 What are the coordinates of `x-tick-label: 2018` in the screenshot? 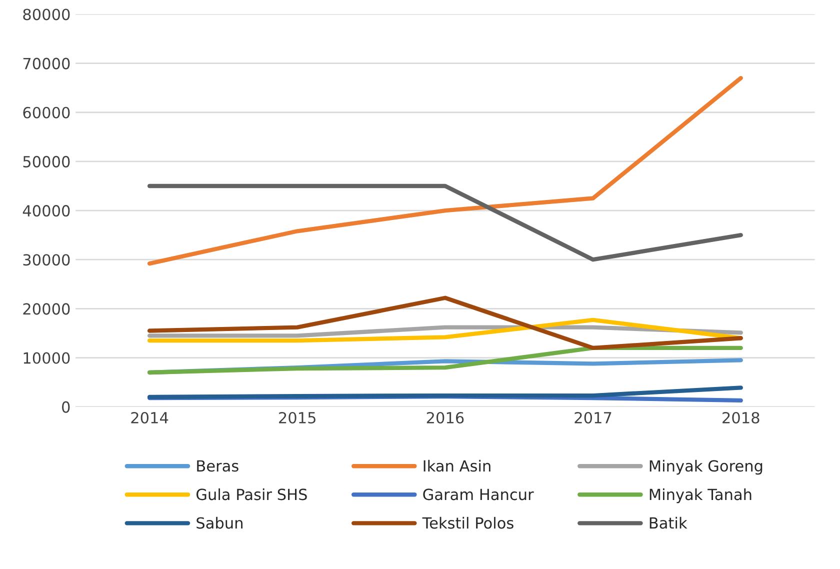 It's located at (741, 418).